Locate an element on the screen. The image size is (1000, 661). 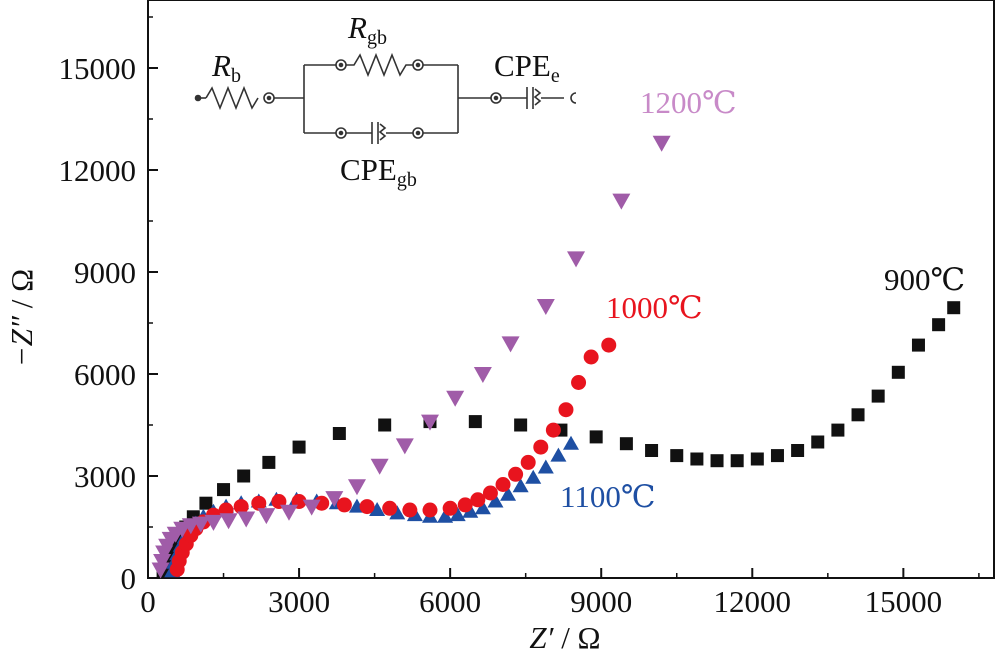
rb-resistor-symbol is located at coordinates (232, 98).